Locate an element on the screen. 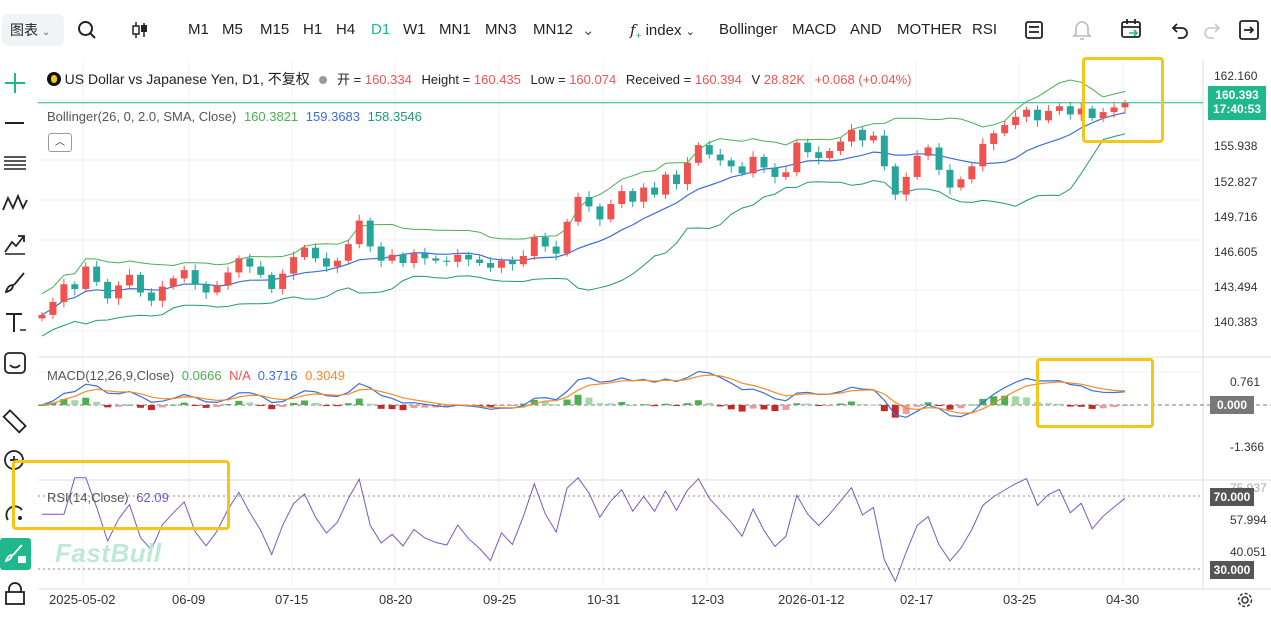 This screenshot has height=619, width=1271. bollinger-label: Bollinger(26, 0, 2.0, SMA, Close) is located at coordinates (142, 116).